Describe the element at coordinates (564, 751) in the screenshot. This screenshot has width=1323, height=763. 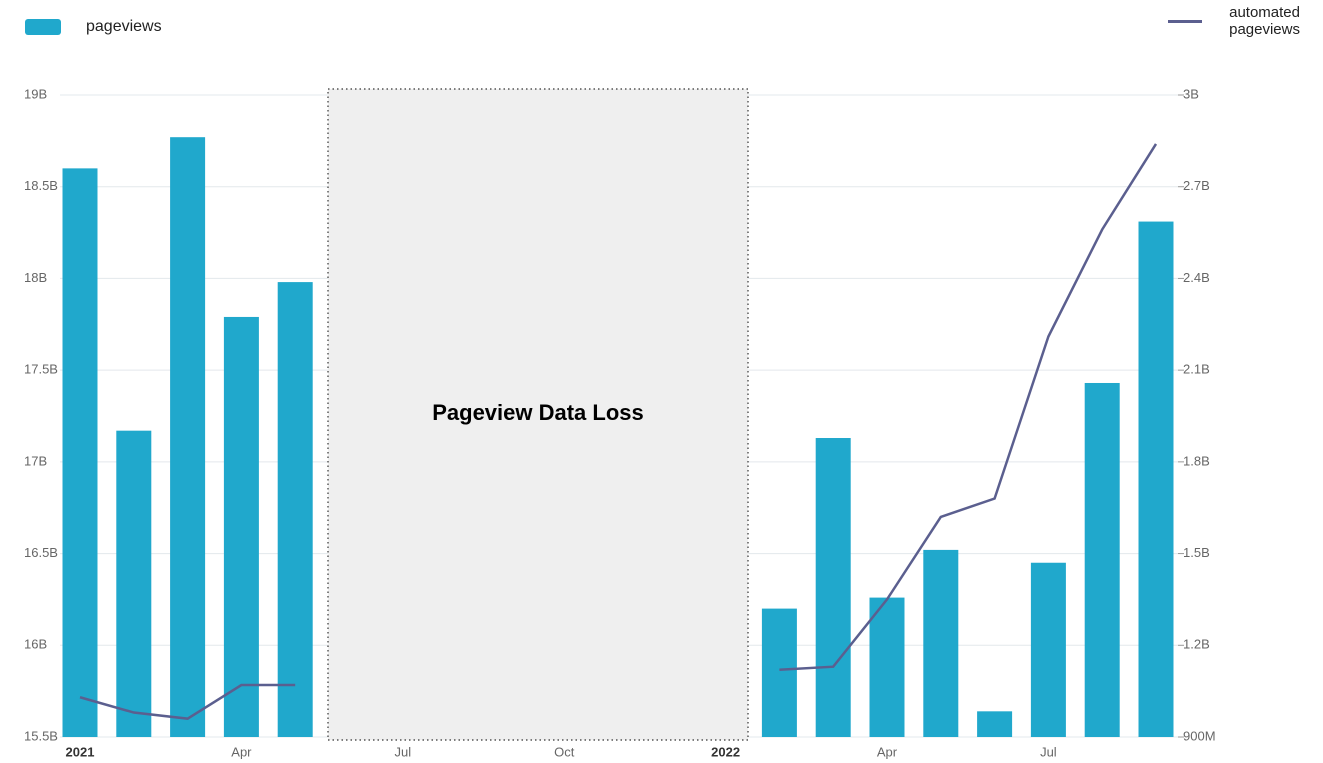
I see `x-tick-label: Oct` at that location.